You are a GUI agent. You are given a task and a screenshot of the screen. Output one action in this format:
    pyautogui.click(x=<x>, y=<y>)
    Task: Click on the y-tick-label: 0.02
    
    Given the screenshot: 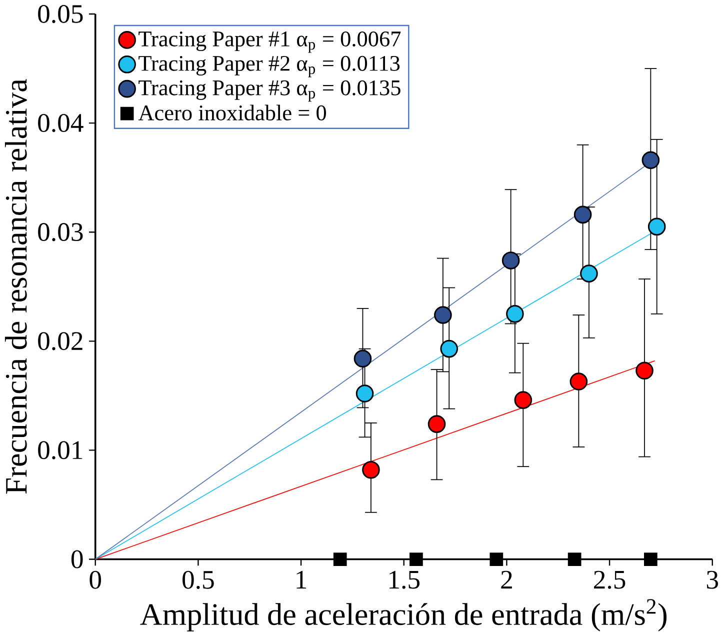 What is the action you would take?
    pyautogui.click(x=60, y=341)
    